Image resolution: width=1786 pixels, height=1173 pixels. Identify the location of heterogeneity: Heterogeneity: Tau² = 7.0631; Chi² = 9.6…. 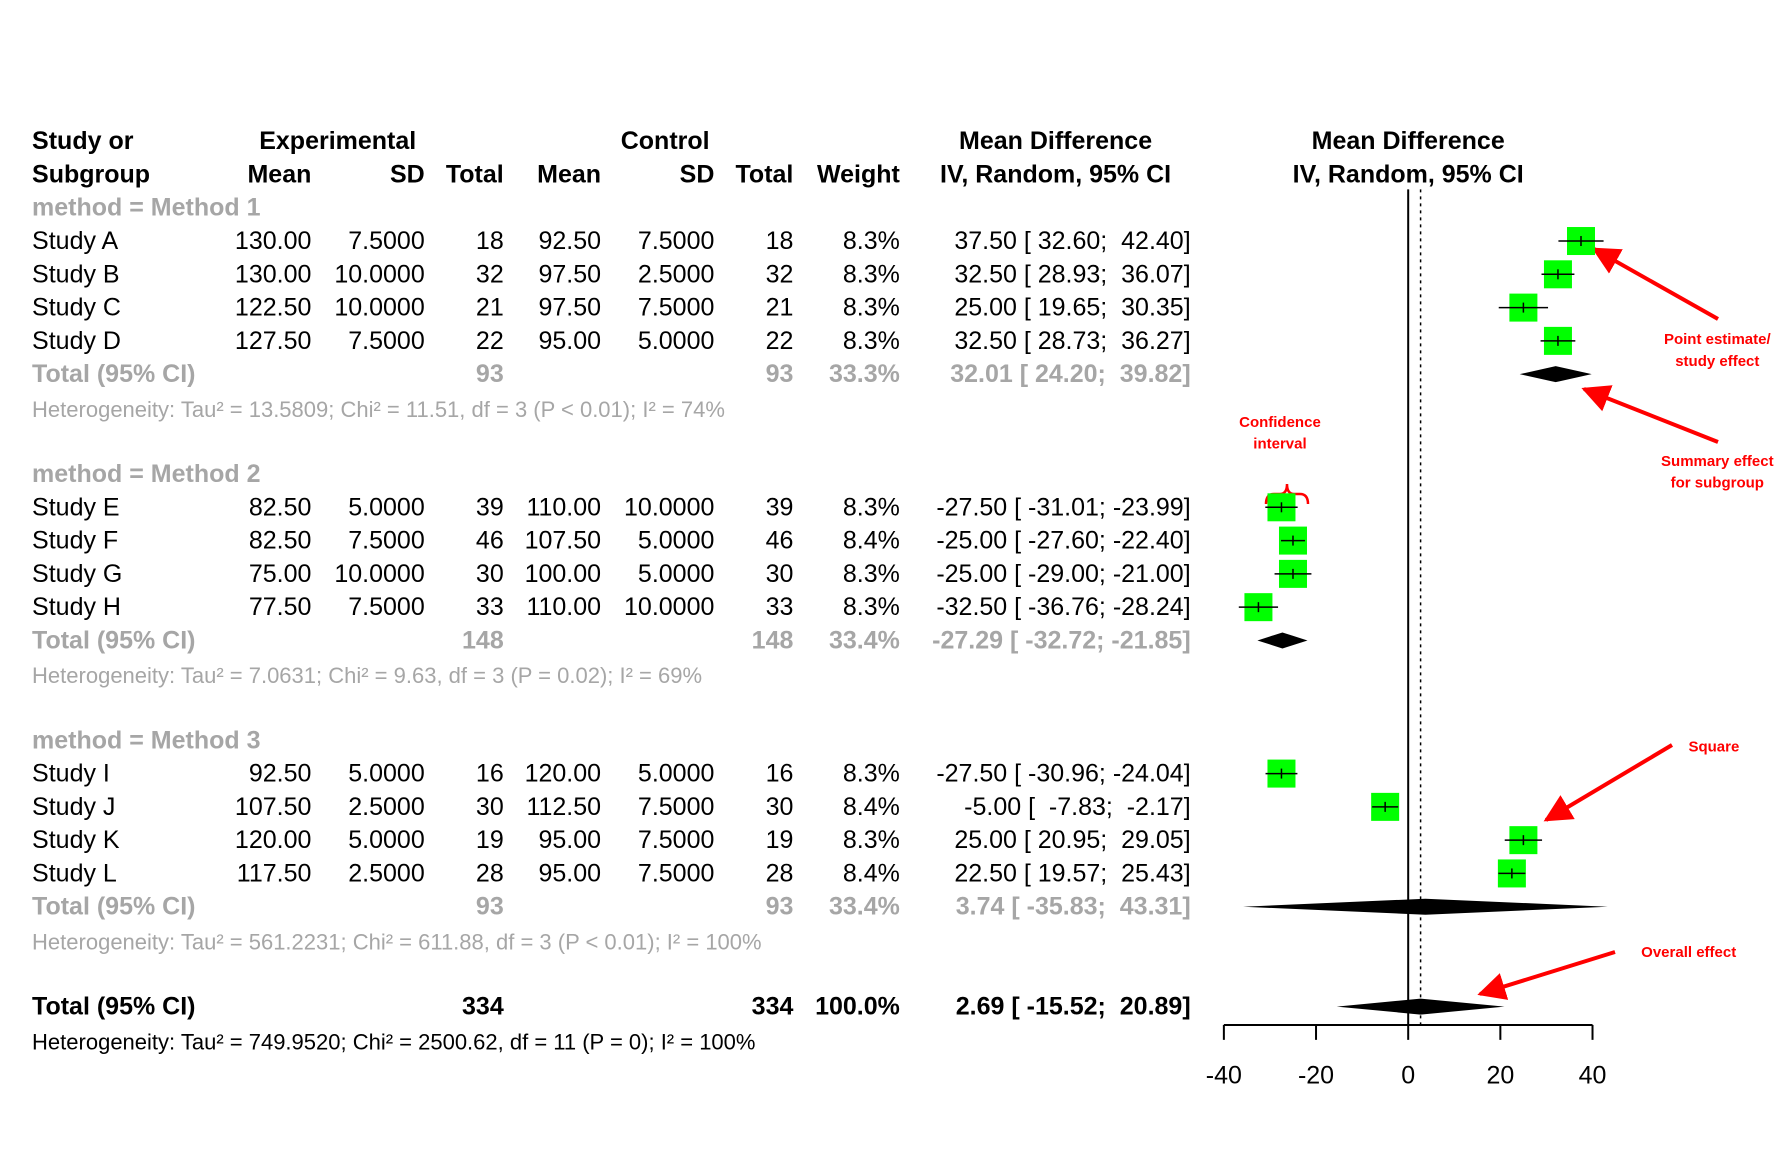
(367, 675).